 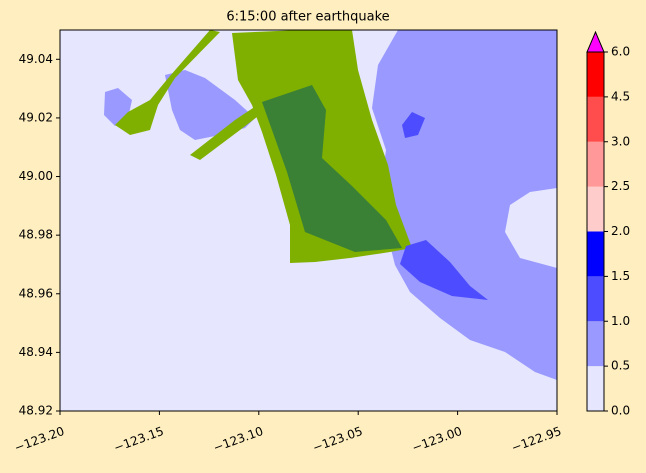 What do you see at coordinates (36, 411) in the screenshot?
I see `y-tick-label: 48.92` at bounding box center [36, 411].